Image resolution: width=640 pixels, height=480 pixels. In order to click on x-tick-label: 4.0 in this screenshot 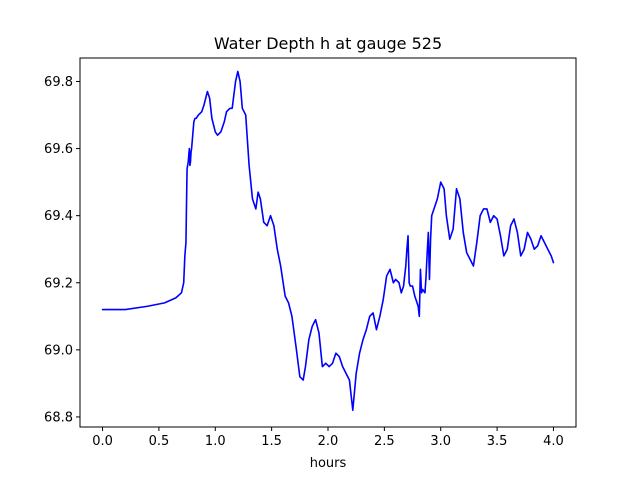, I will do `click(553, 441)`.